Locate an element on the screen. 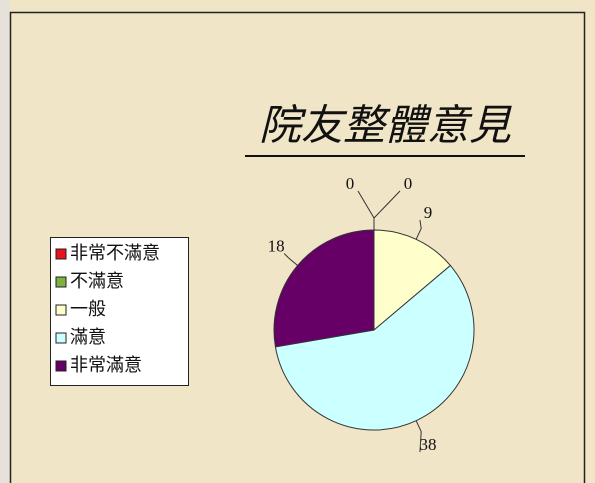  data-label: 18 is located at coordinates (276, 245).